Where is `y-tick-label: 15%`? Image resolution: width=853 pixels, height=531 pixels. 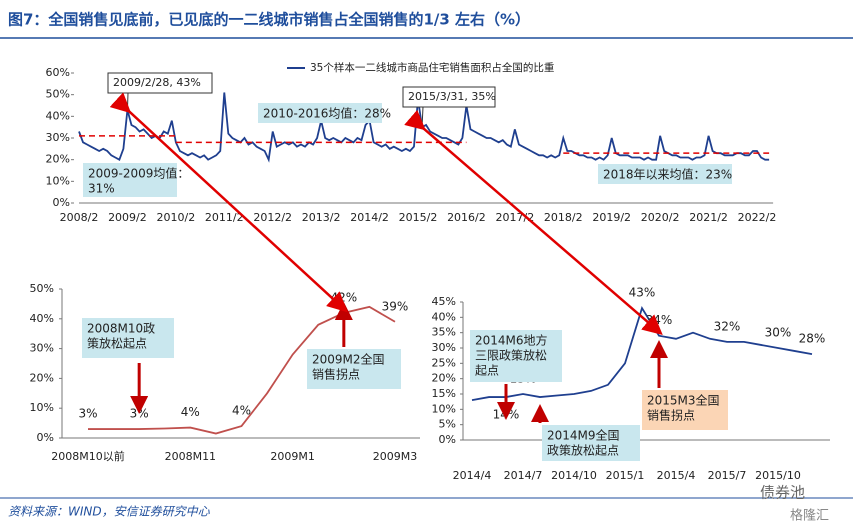 y-tick-label: 15% is located at coordinates (444, 393).